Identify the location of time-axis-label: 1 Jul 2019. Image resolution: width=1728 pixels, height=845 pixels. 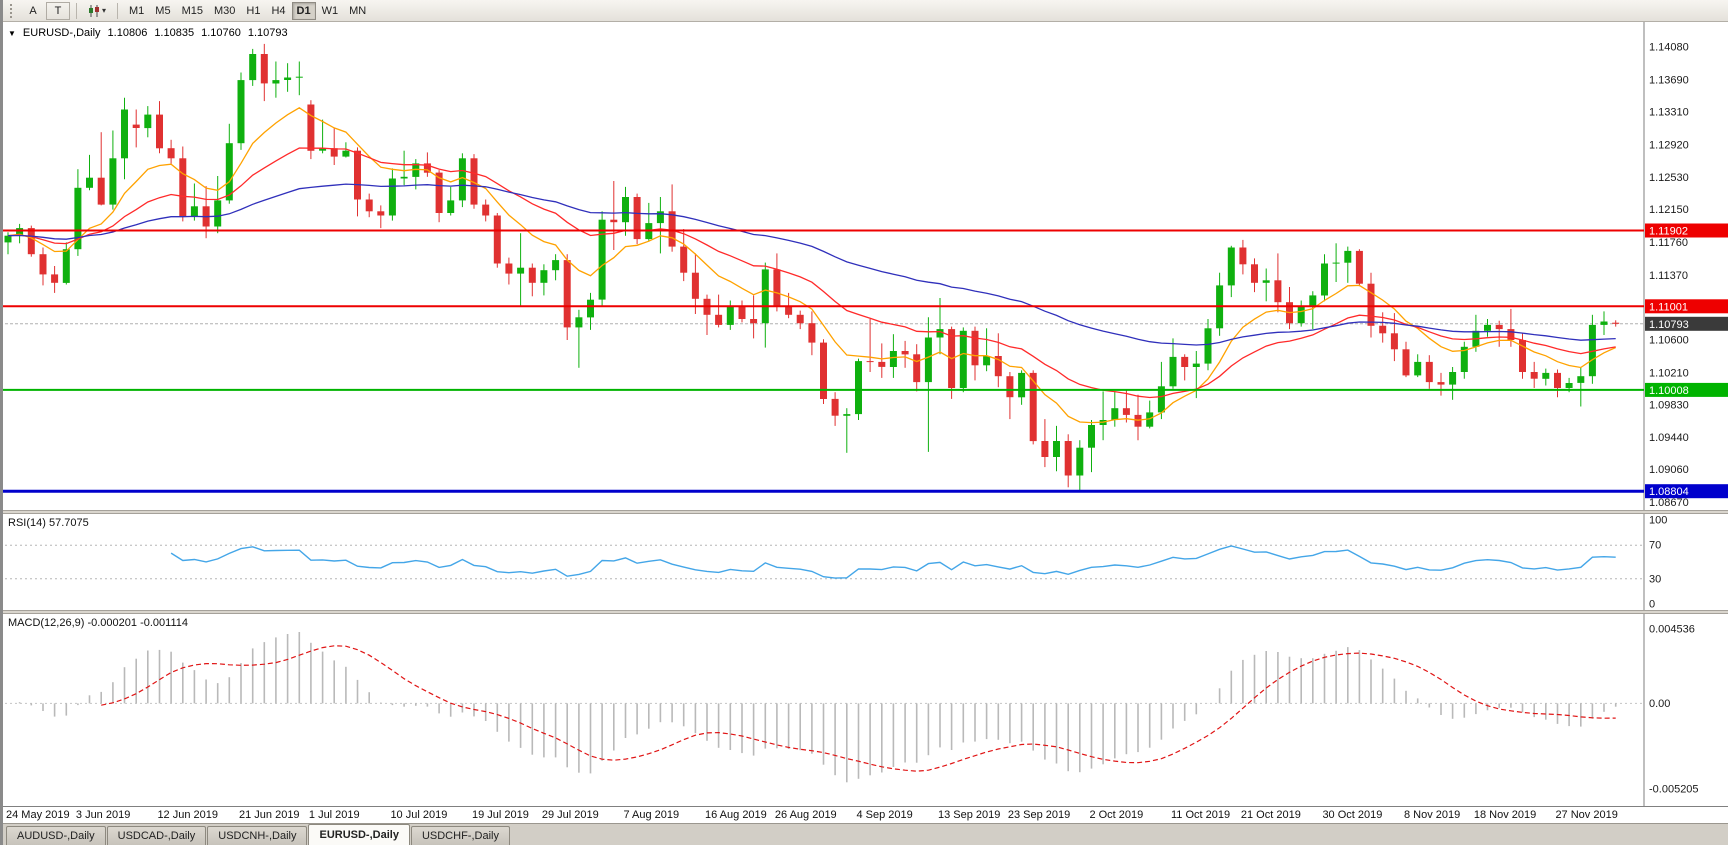
(334, 815).